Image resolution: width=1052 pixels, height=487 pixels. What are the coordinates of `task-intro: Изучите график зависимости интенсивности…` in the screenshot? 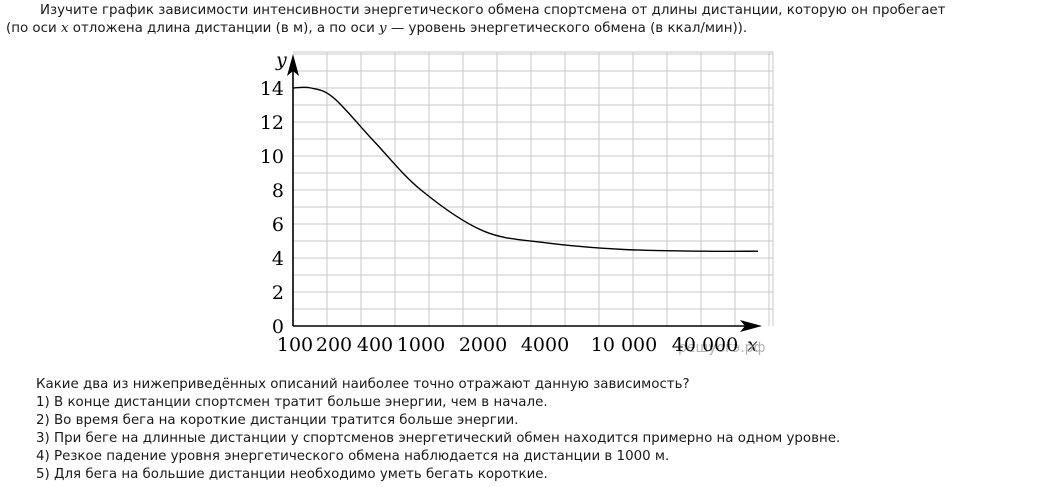 It's located at (526, 20).